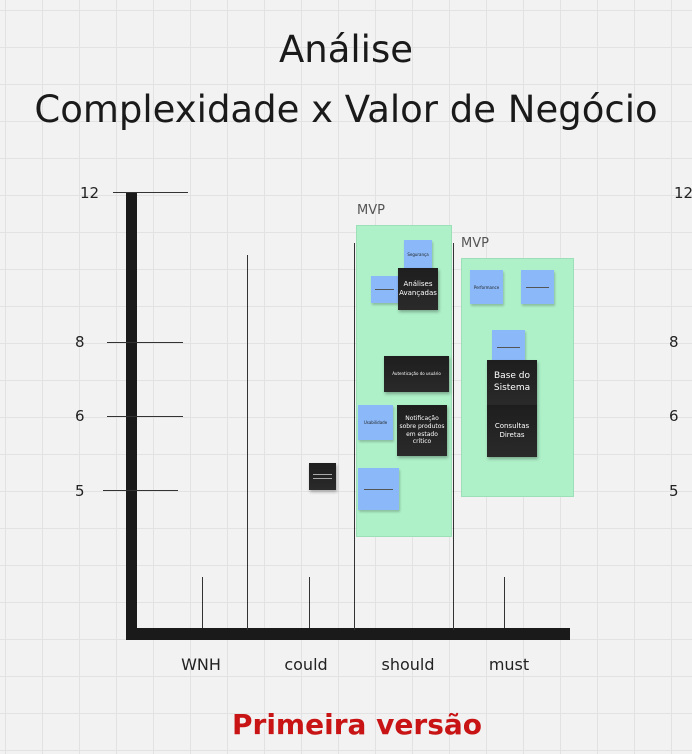 The width and height of the screenshot is (692, 754). I want to click on y-label-right: 8, so click(674, 342).